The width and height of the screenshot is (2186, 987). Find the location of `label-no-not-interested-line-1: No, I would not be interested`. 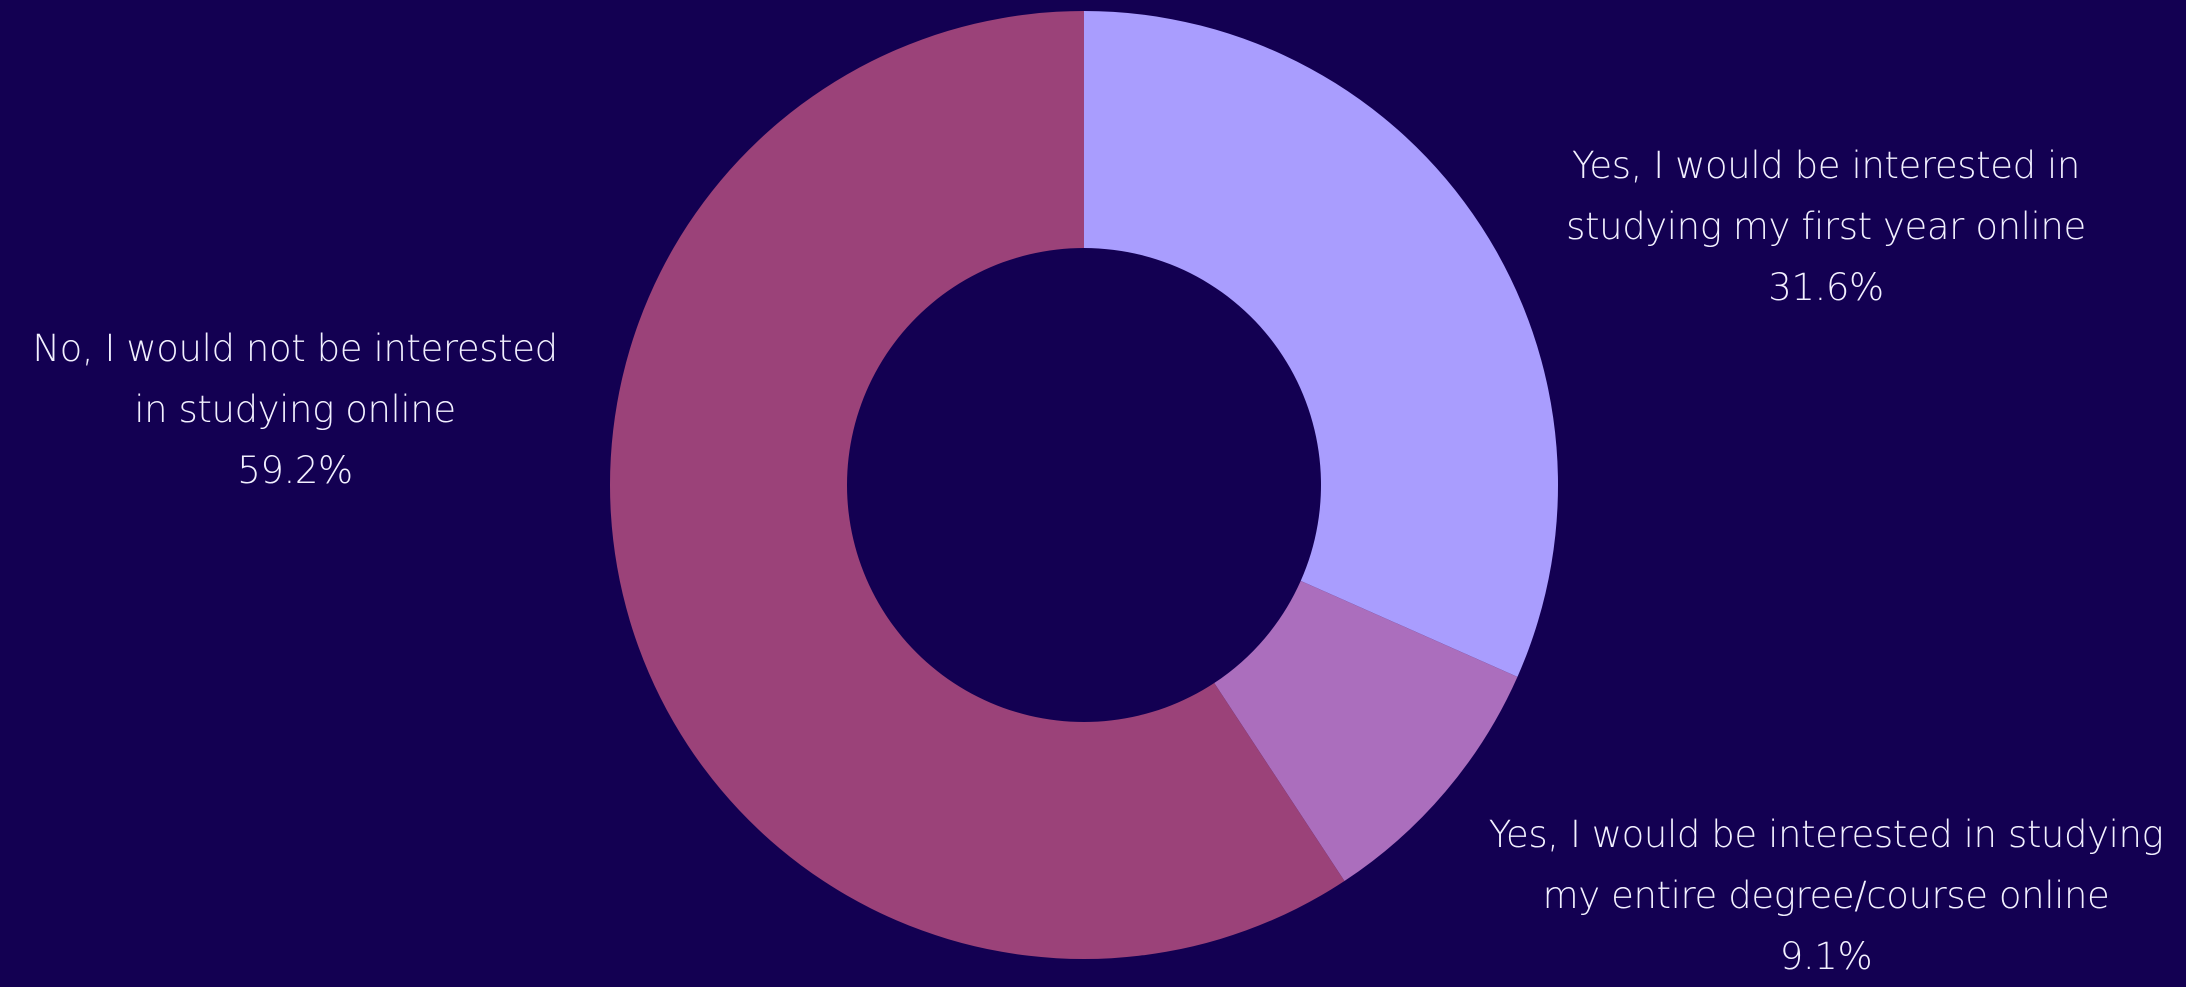

label-no-not-interested-line-1: No, I would not be interested is located at coordinates (295, 348).